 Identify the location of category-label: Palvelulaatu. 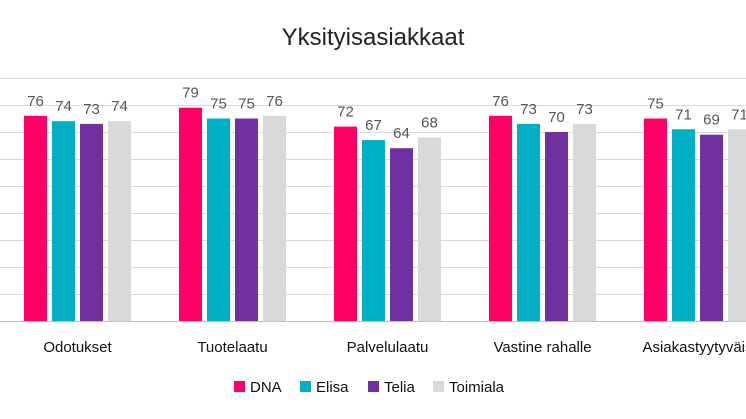
(388, 347).